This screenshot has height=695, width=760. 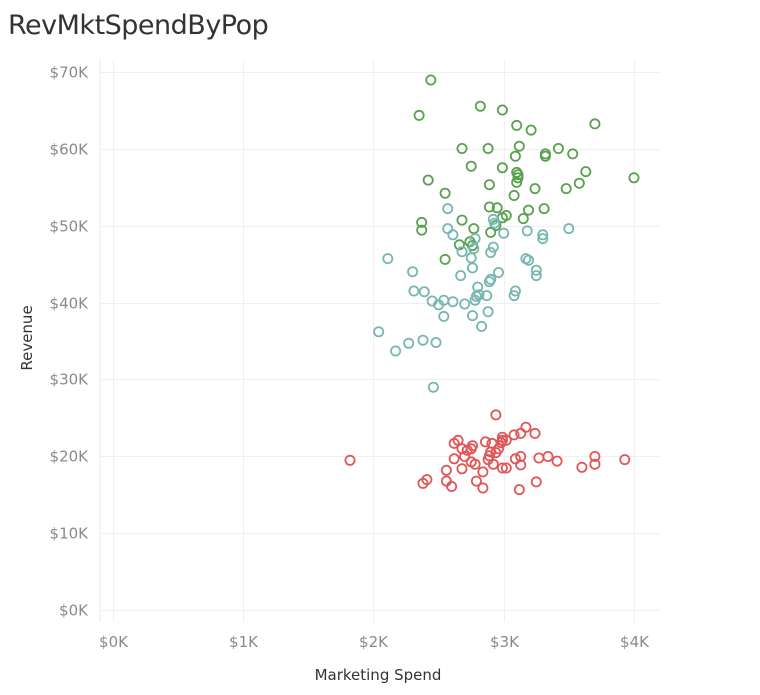 What do you see at coordinates (70, 457) in the screenshot?
I see `y-tick-label: $20K` at bounding box center [70, 457].